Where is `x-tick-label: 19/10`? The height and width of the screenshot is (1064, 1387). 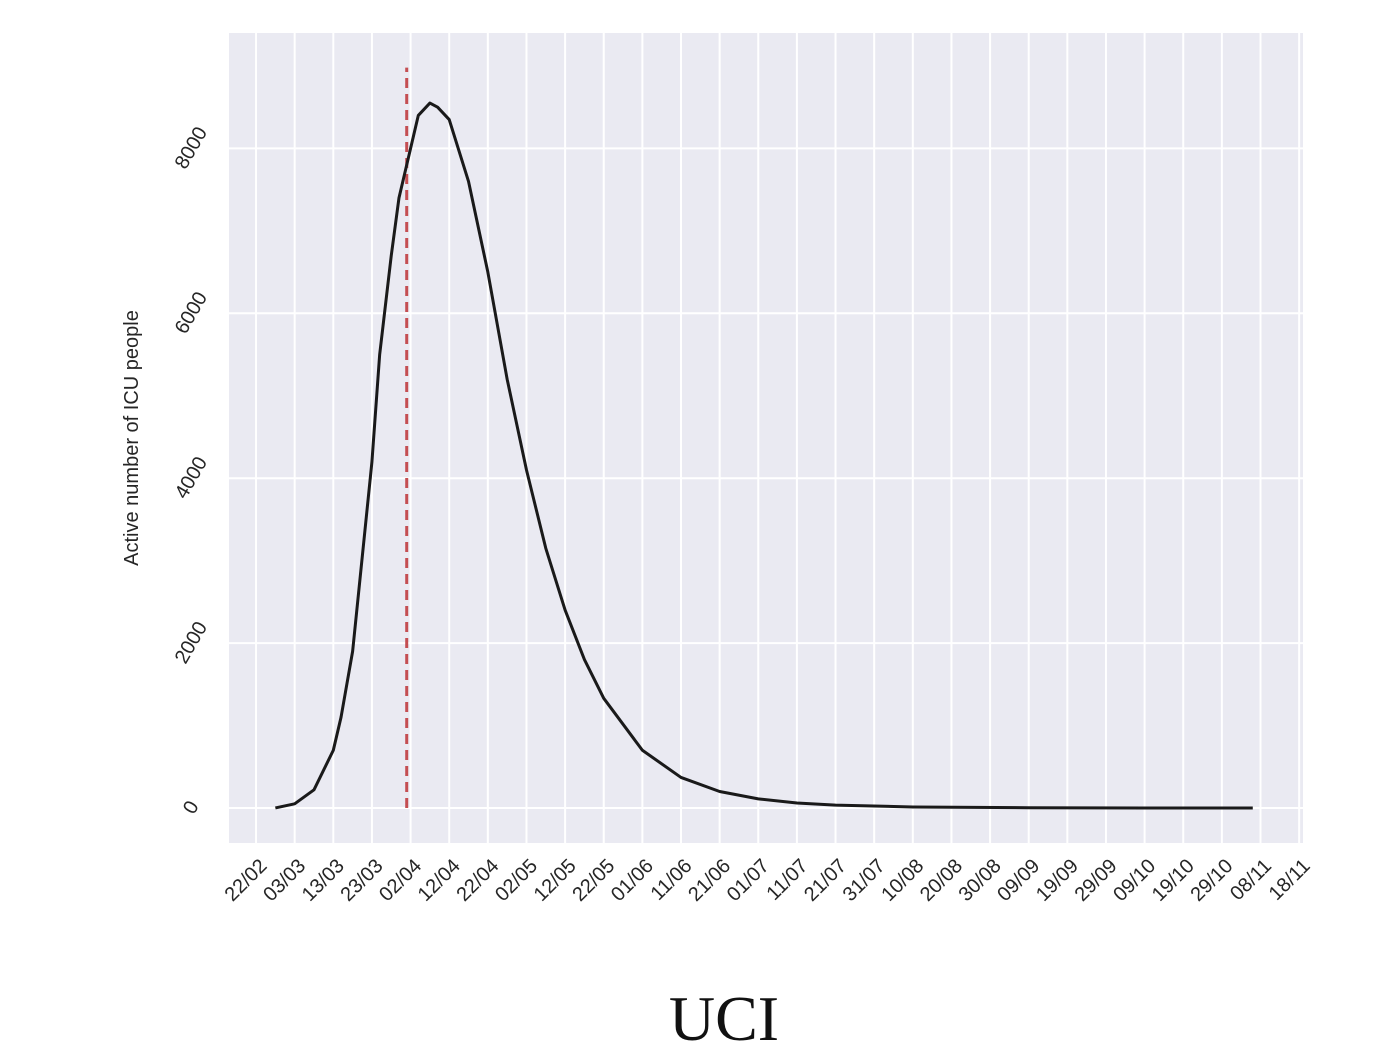 x-tick-label: 19/10 is located at coordinates (1173, 880).